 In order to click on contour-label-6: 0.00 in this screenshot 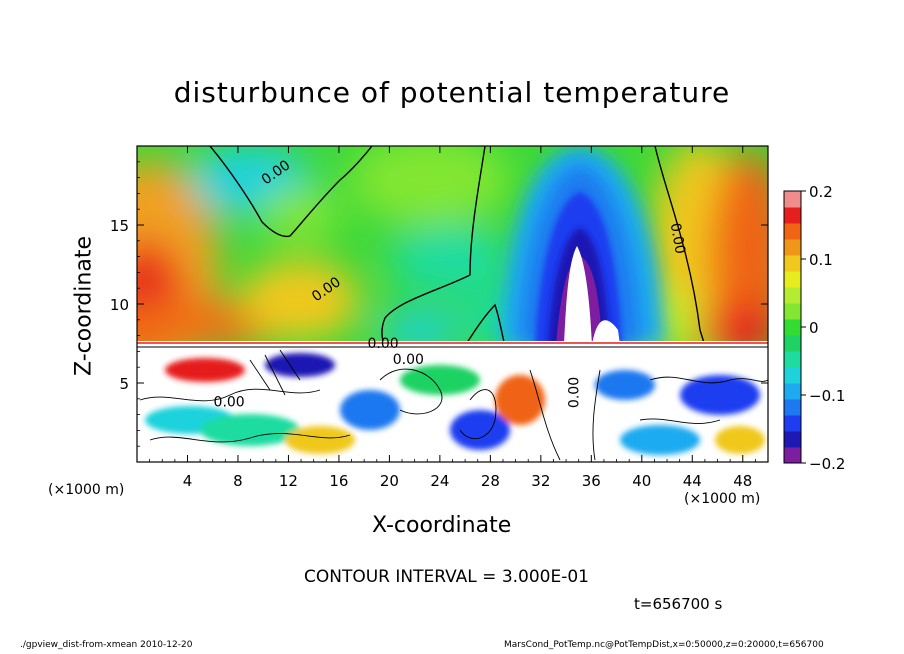, I will do `click(575, 392)`.